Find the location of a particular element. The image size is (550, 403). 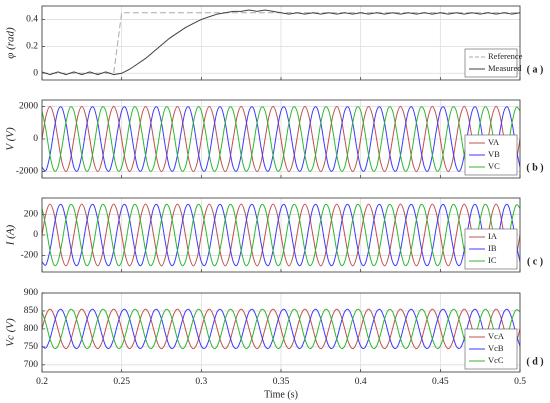

y-tick-label: 0.4 is located at coordinates (32, 20).